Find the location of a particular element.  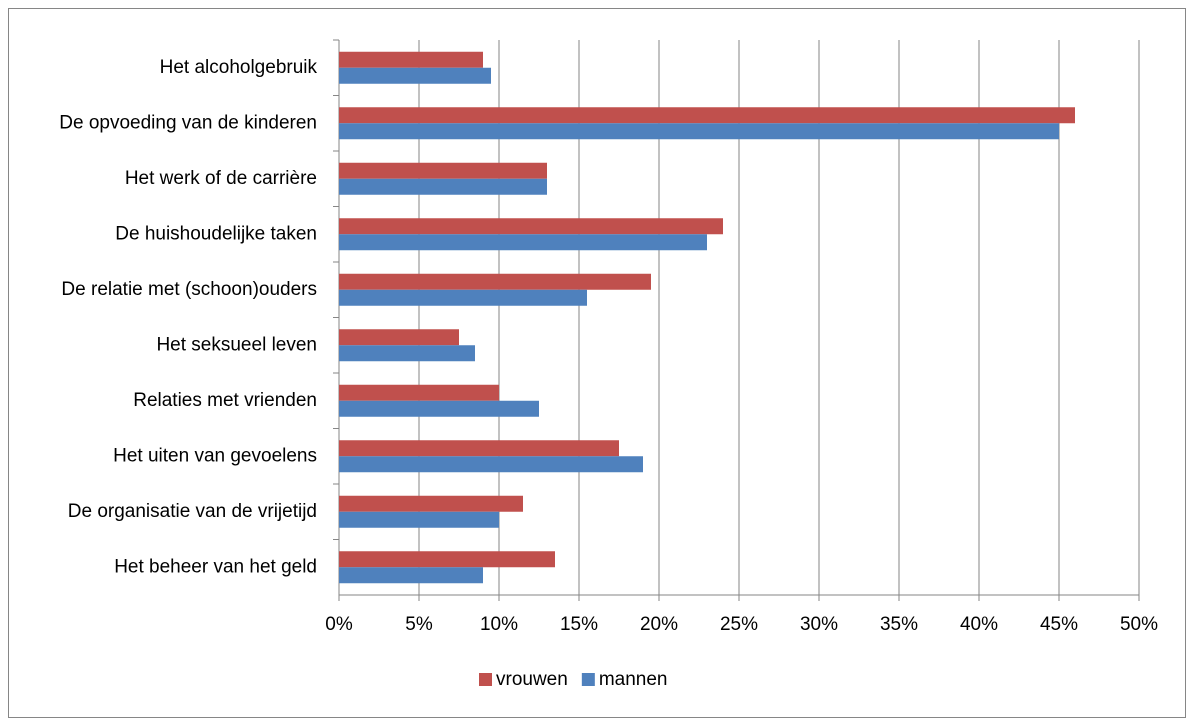

x-tick-label: 5% is located at coordinates (419, 624).